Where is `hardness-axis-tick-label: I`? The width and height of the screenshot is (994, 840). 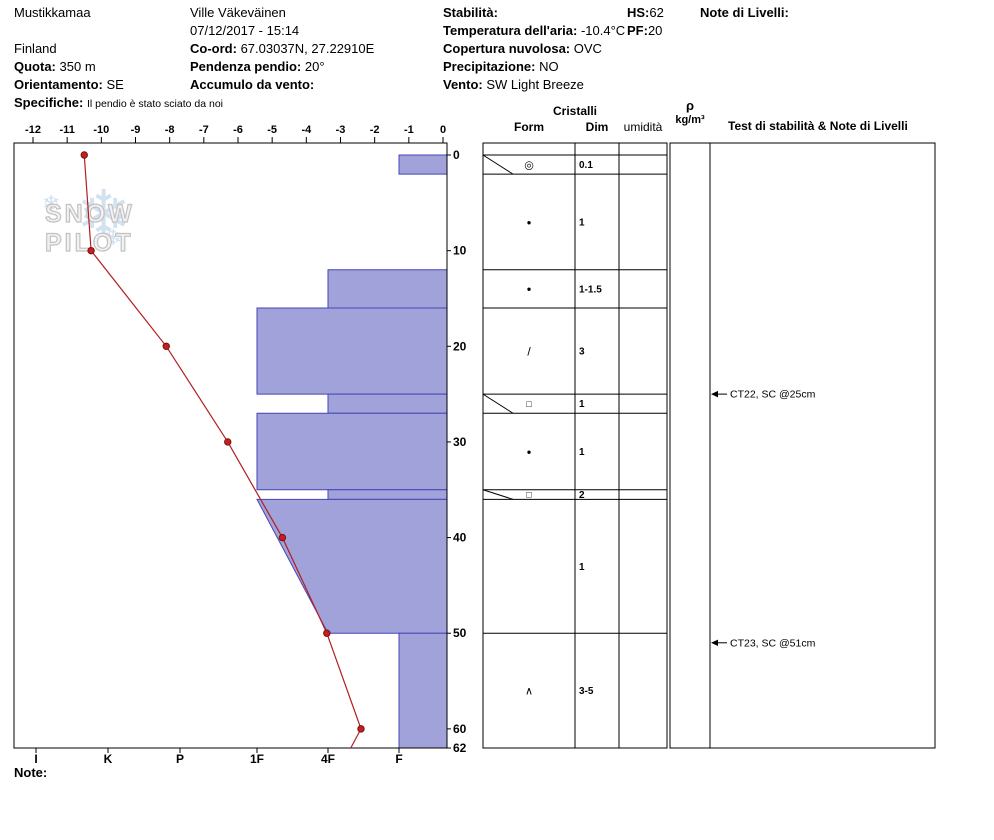
hardness-axis-tick-label: I is located at coordinates (35, 759).